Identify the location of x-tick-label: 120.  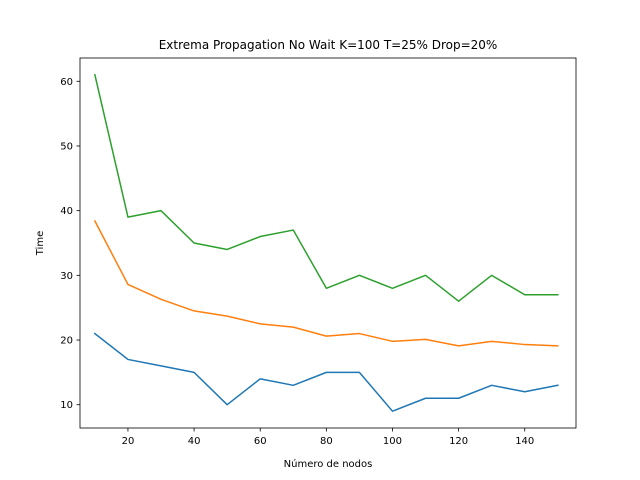
(458, 441).